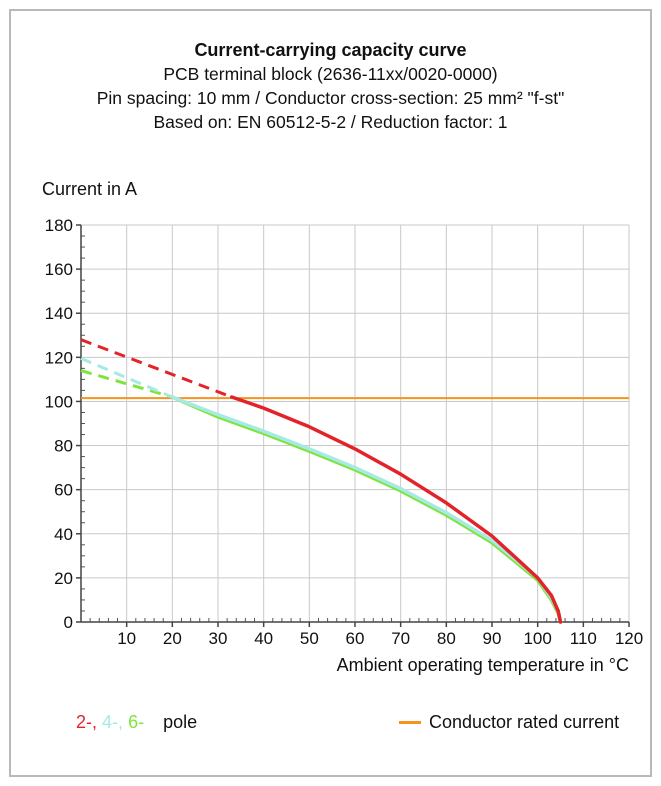  Describe the element at coordinates (180, 722) in the screenshot. I see `legend-pole-label: pole` at that location.